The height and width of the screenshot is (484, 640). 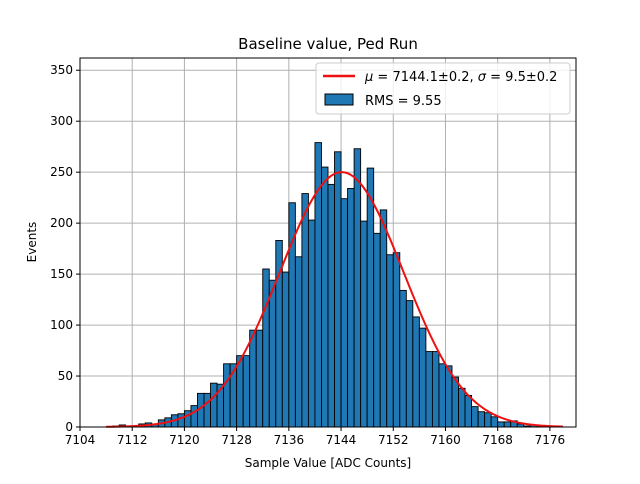 What do you see at coordinates (61, 121) in the screenshot?
I see `y-tick-label: 300` at bounding box center [61, 121].